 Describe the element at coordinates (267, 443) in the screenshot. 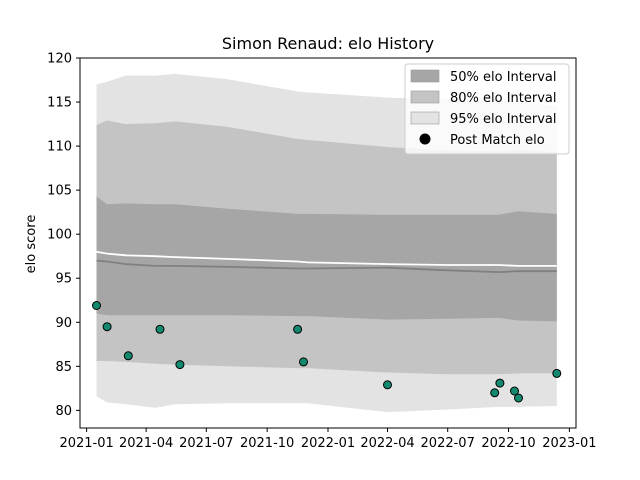

I see `x-tick-label: 2021-10` at that location.